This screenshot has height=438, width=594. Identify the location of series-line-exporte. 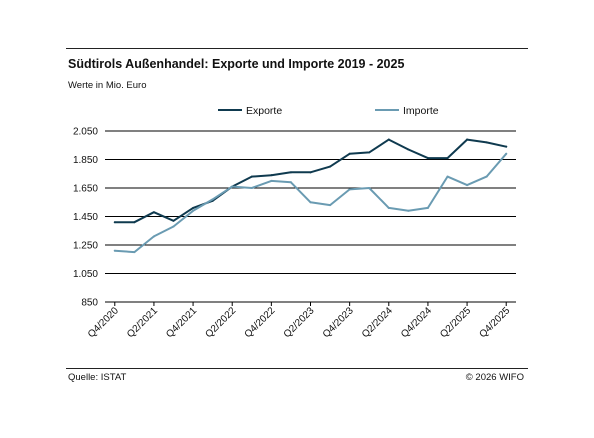
(310, 181).